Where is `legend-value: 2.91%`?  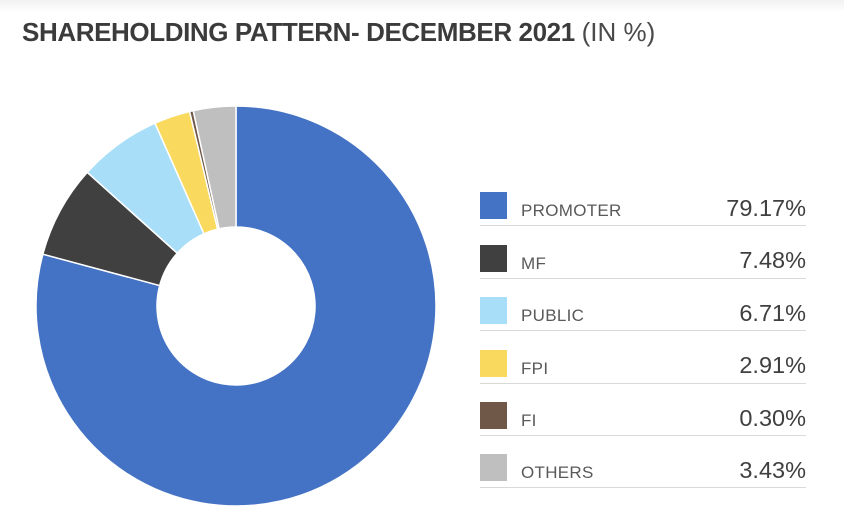
legend-value: 2.91% is located at coordinates (772, 365).